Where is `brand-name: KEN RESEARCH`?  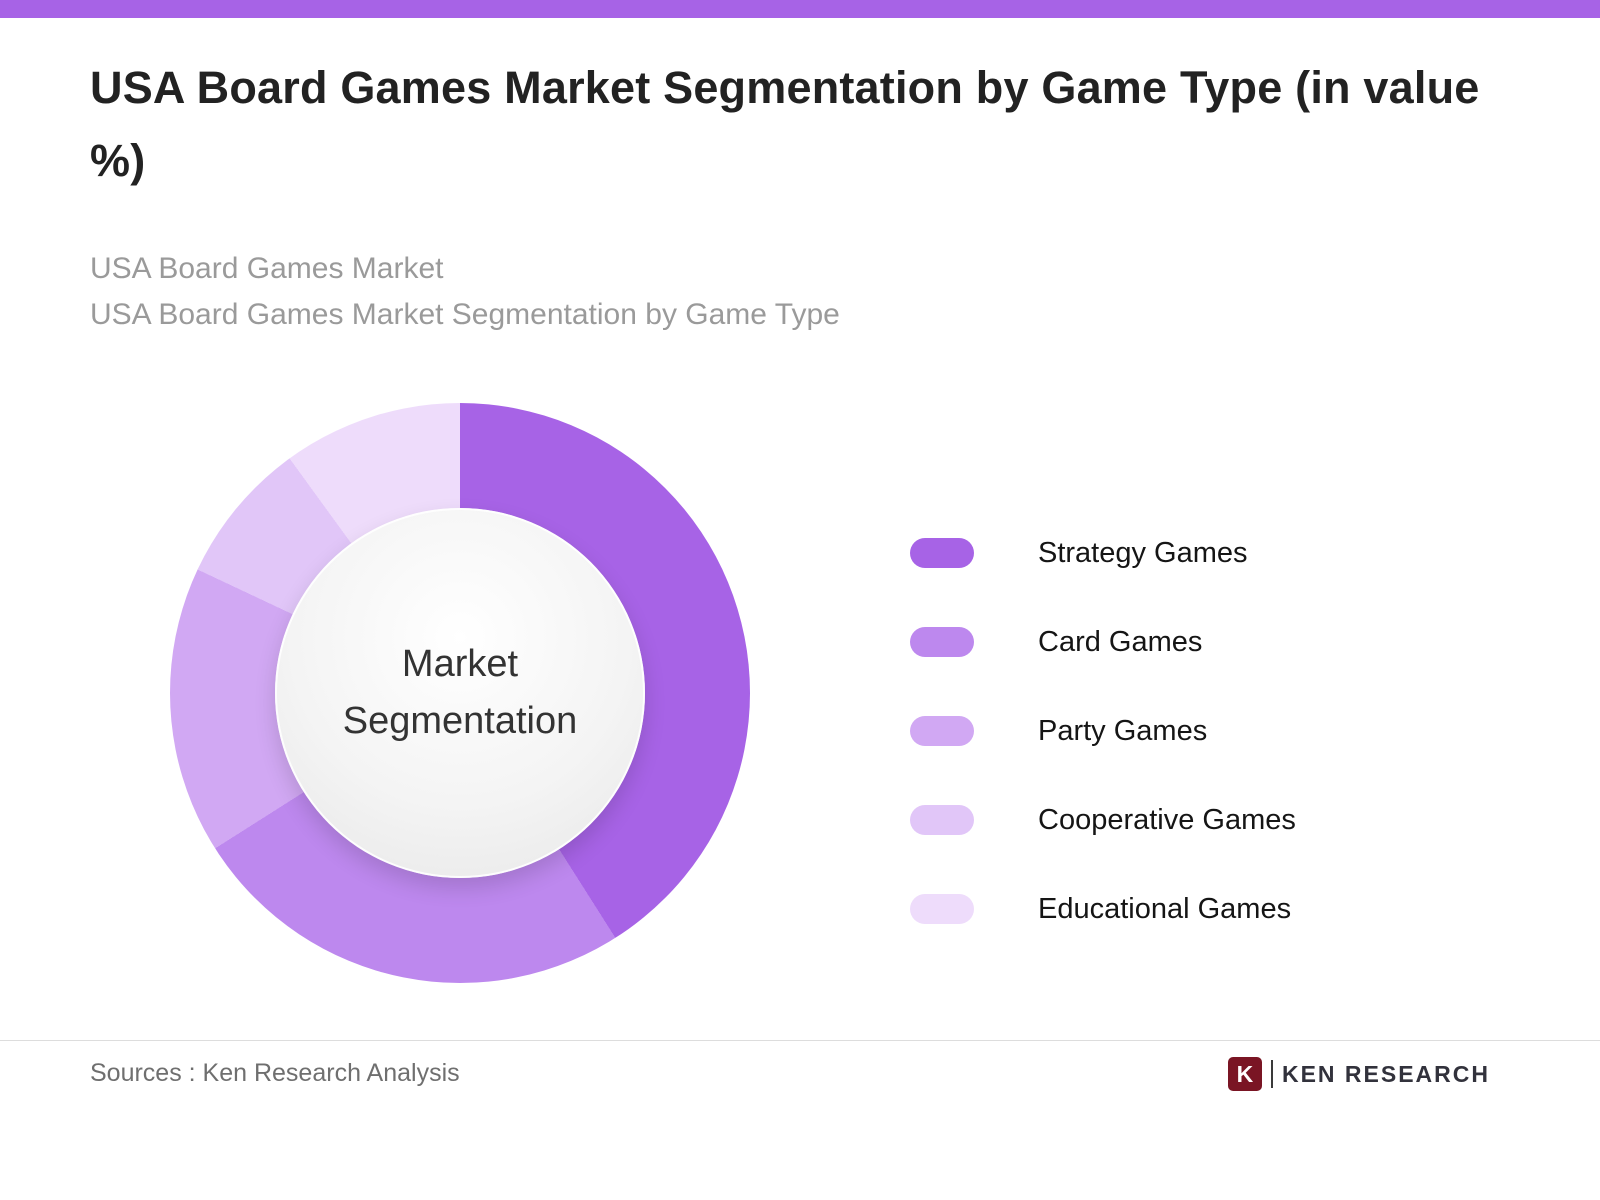
brand-name: KEN RESEARCH is located at coordinates (1385, 1073).